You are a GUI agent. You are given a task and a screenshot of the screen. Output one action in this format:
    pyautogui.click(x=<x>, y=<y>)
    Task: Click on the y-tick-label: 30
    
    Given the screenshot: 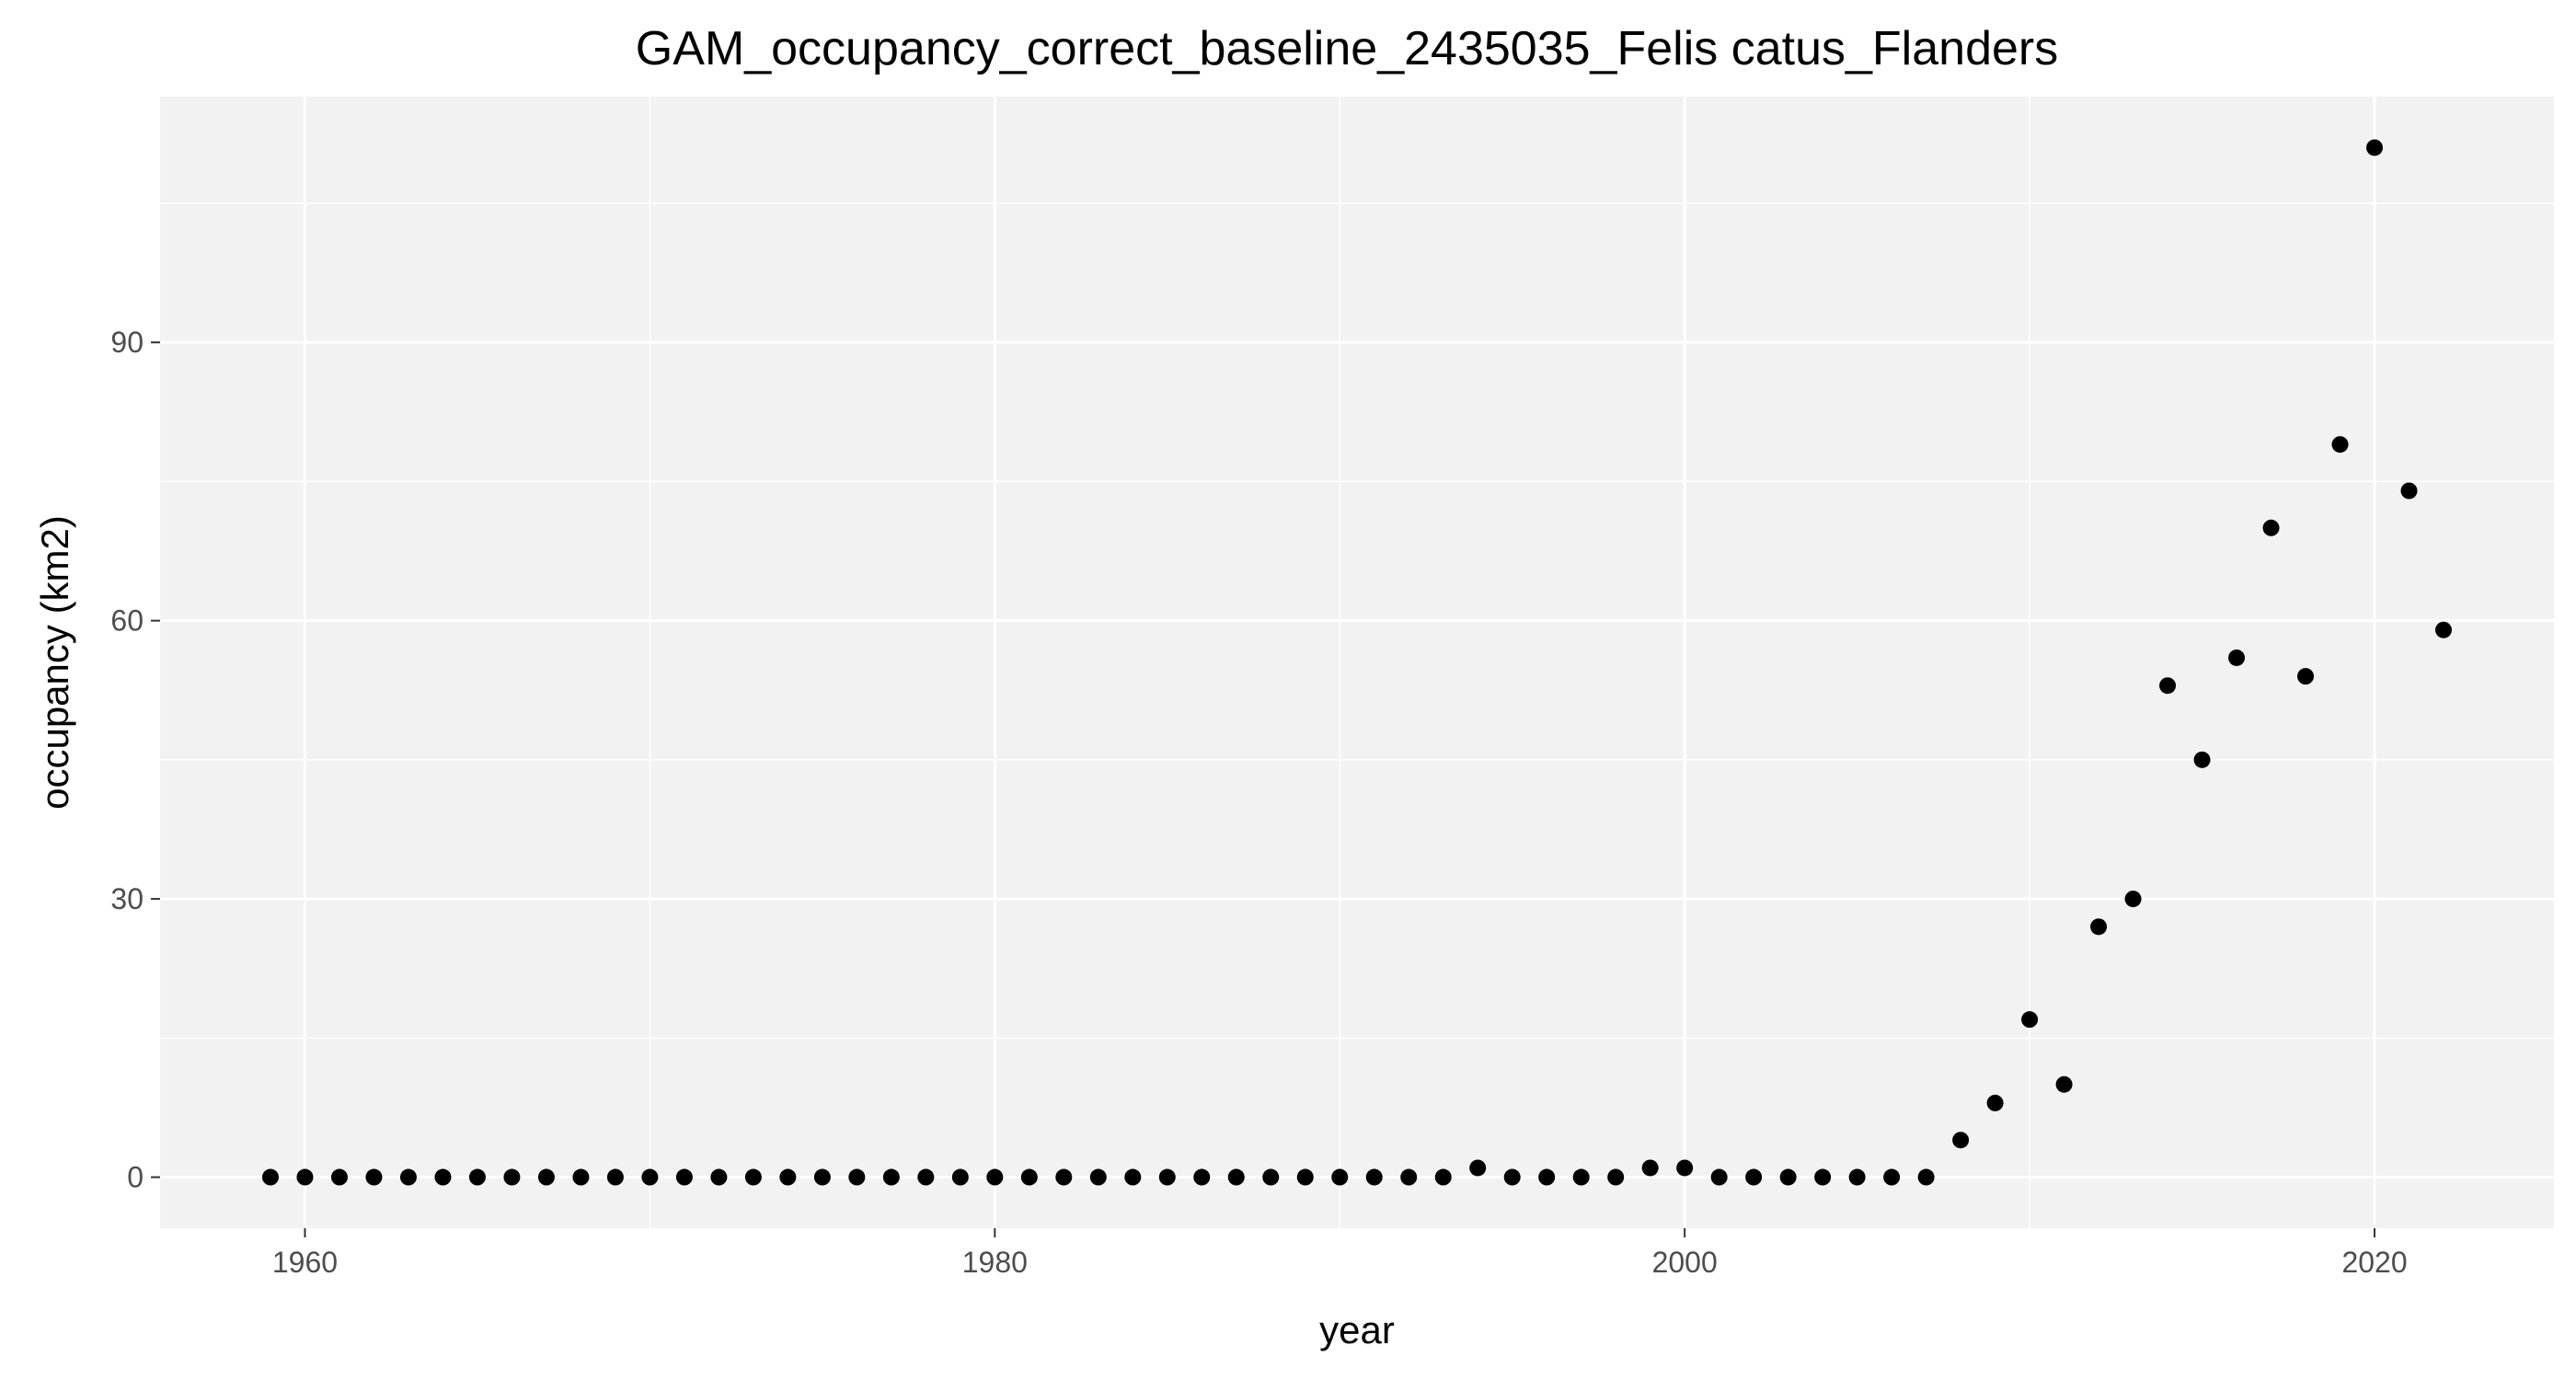 What is the action you would take?
    pyautogui.click(x=127, y=898)
    